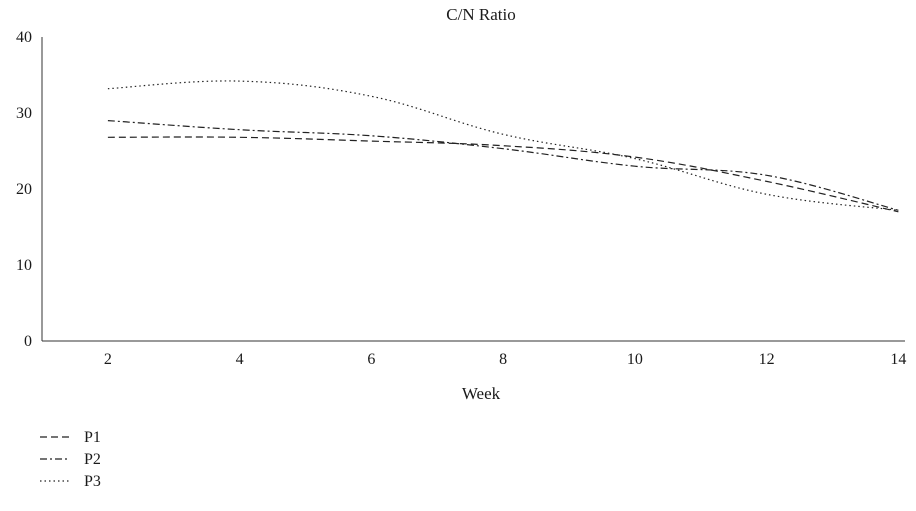  What do you see at coordinates (240, 359) in the screenshot?
I see `x-tick-label: 4` at bounding box center [240, 359].